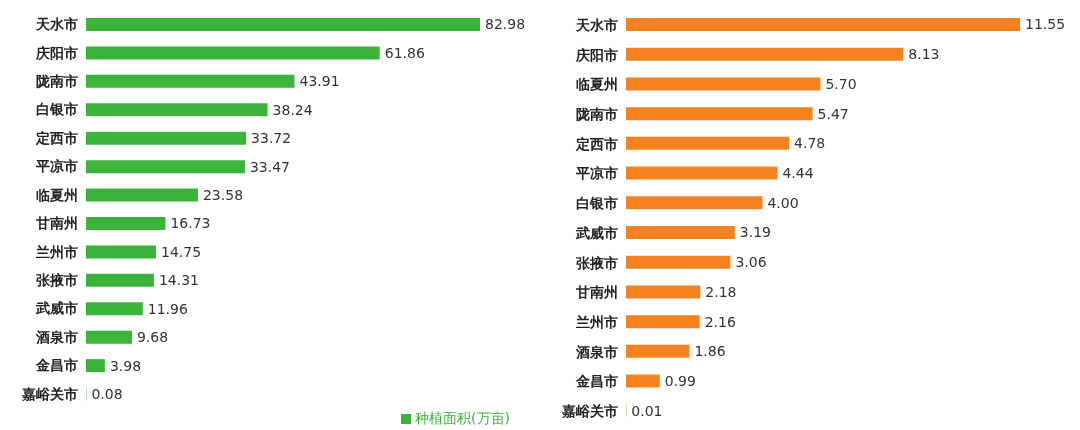 Image resolution: width=1080 pixels, height=430 pixels. I want to click on data-label: 1.86, so click(710, 351).